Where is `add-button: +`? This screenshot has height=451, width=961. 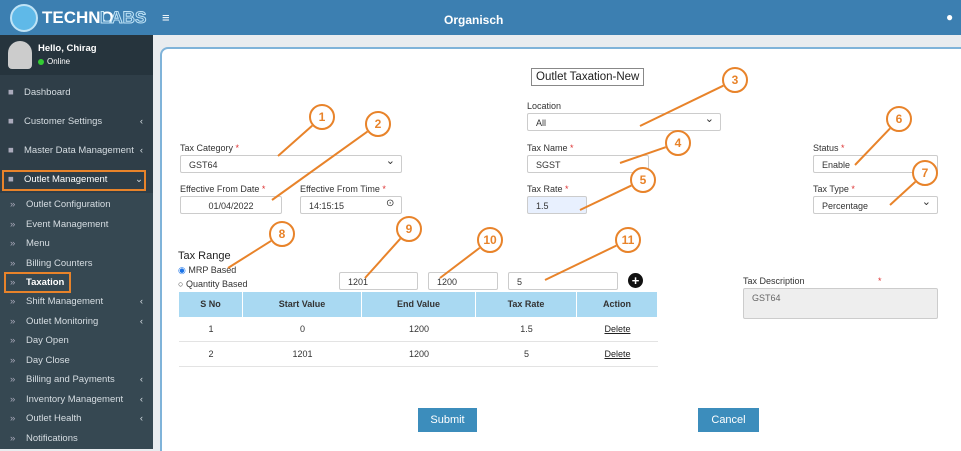 add-button: + is located at coordinates (635, 280).